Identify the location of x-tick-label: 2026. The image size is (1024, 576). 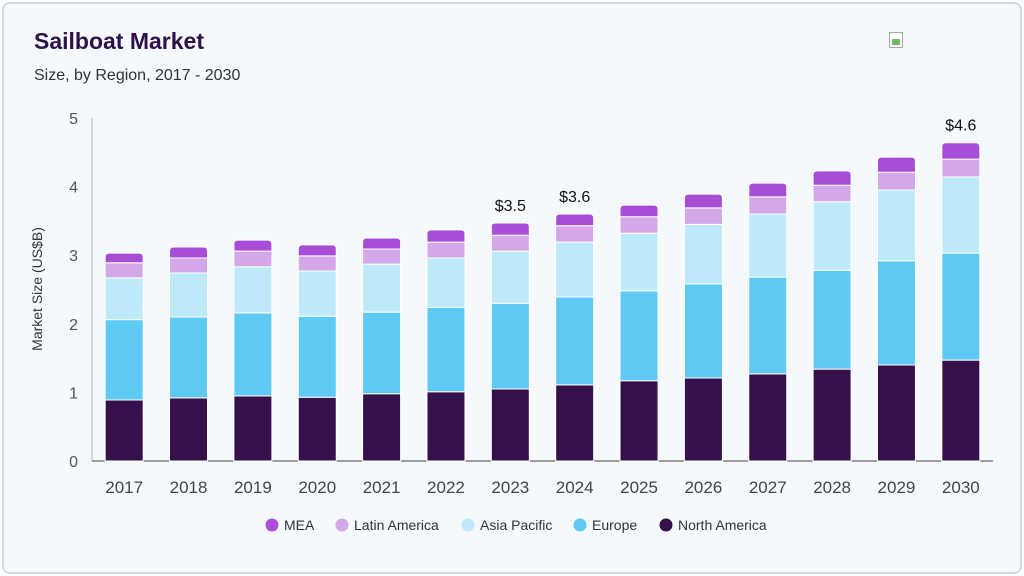
(703, 487).